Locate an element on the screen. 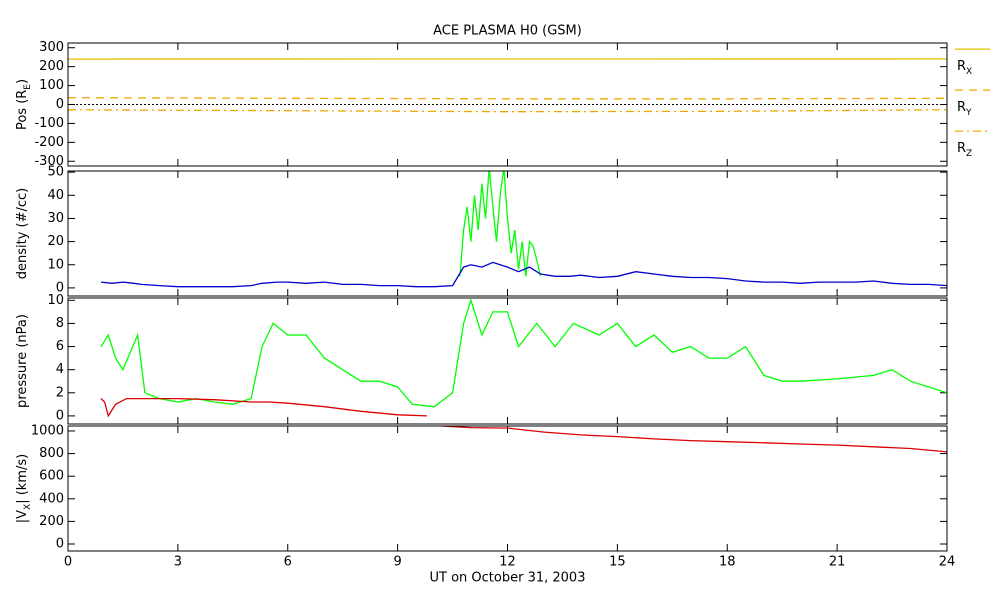 The width and height of the screenshot is (993, 600). x-tick-label: 3 is located at coordinates (178, 562).